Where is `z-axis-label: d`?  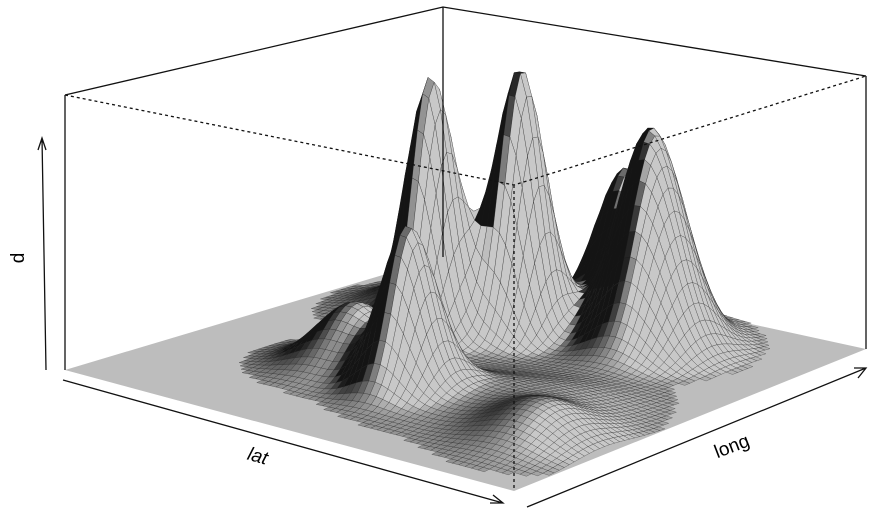 z-axis-label: d is located at coordinates (18, 258).